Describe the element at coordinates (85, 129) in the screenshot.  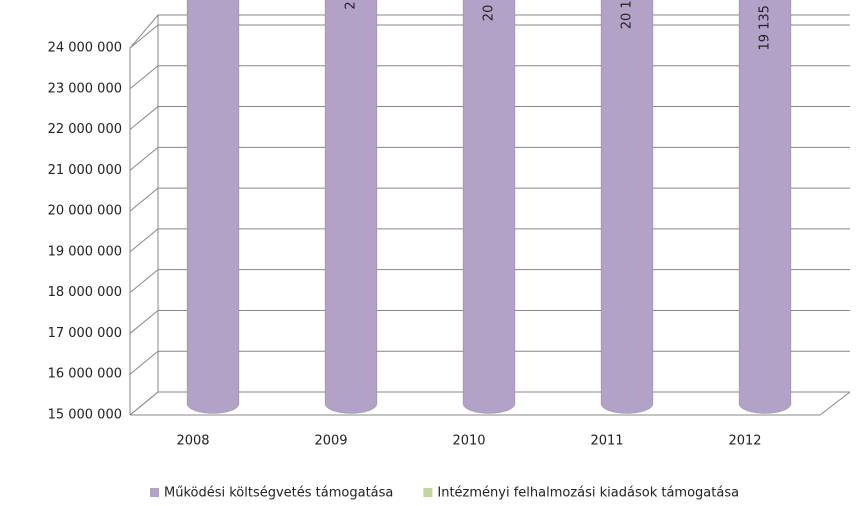
I see `y-tick-label: 22 000 000` at that location.